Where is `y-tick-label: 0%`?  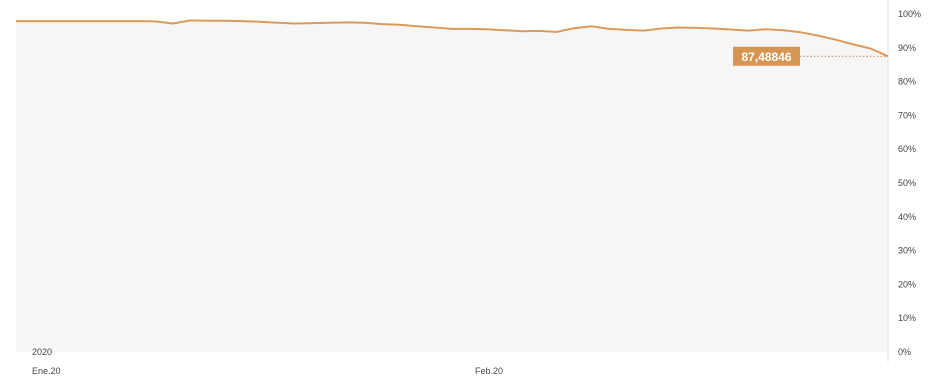
y-tick-label: 0% is located at coordinates (904, 352).